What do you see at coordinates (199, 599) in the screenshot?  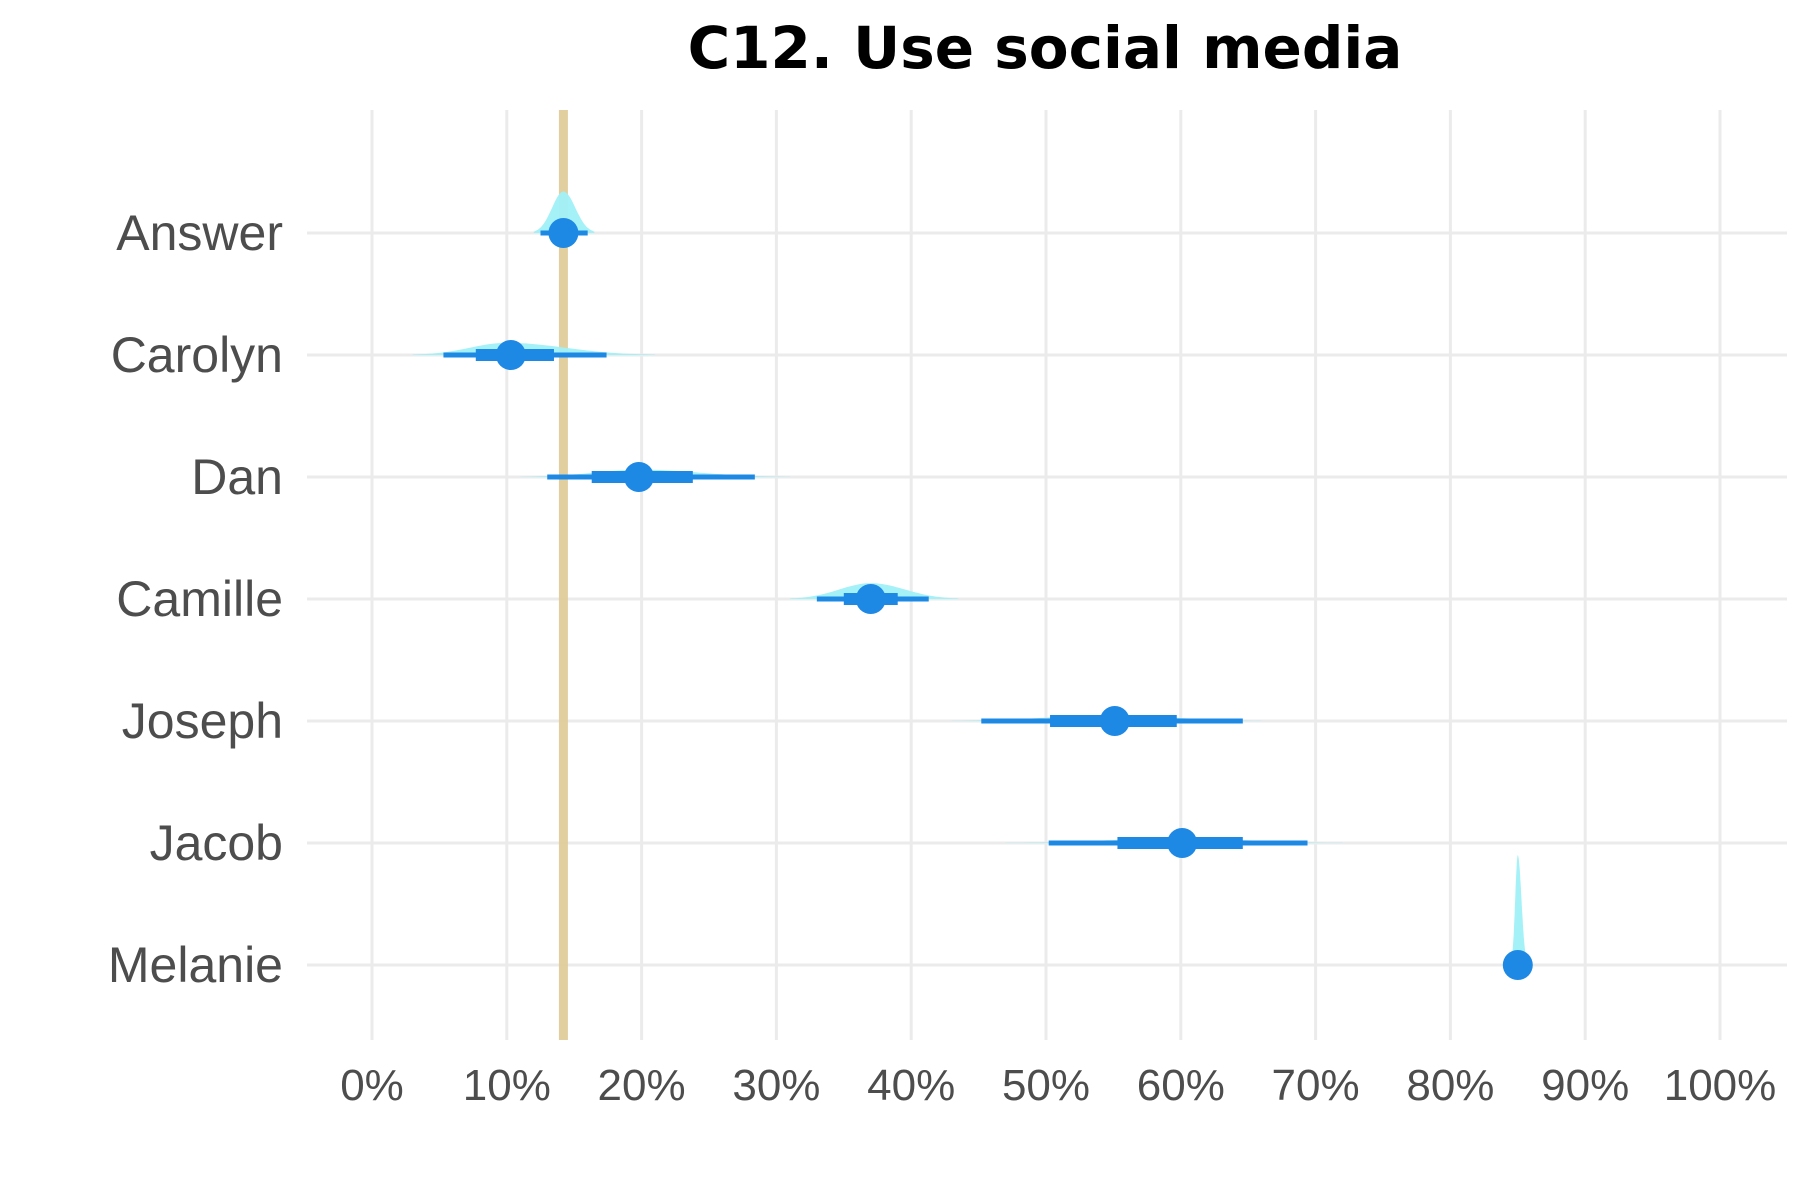 I see `category-label: Camille` at bounding box center [199, 599].